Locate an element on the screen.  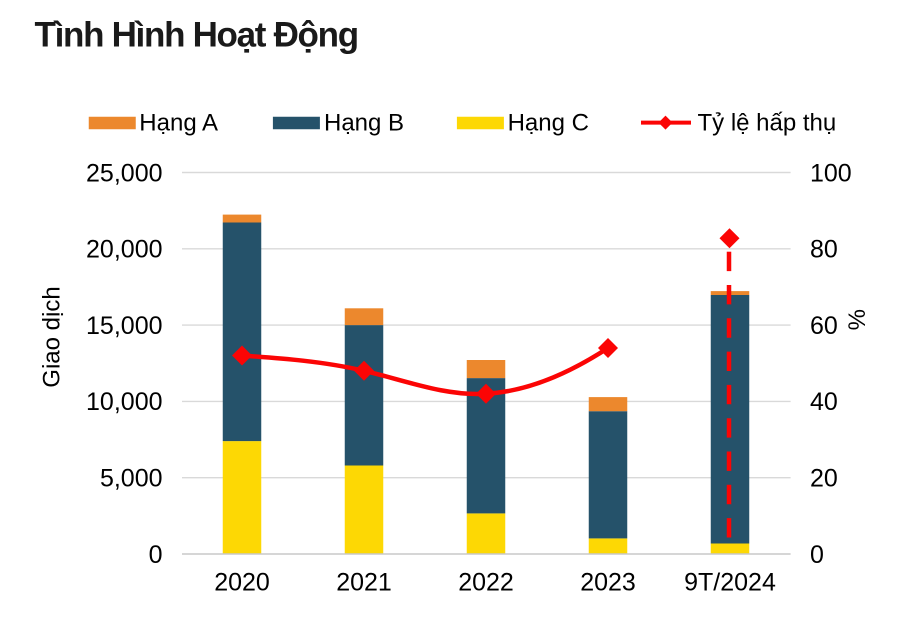
svg-text: 10,000 is located at coordinates (124, 402).